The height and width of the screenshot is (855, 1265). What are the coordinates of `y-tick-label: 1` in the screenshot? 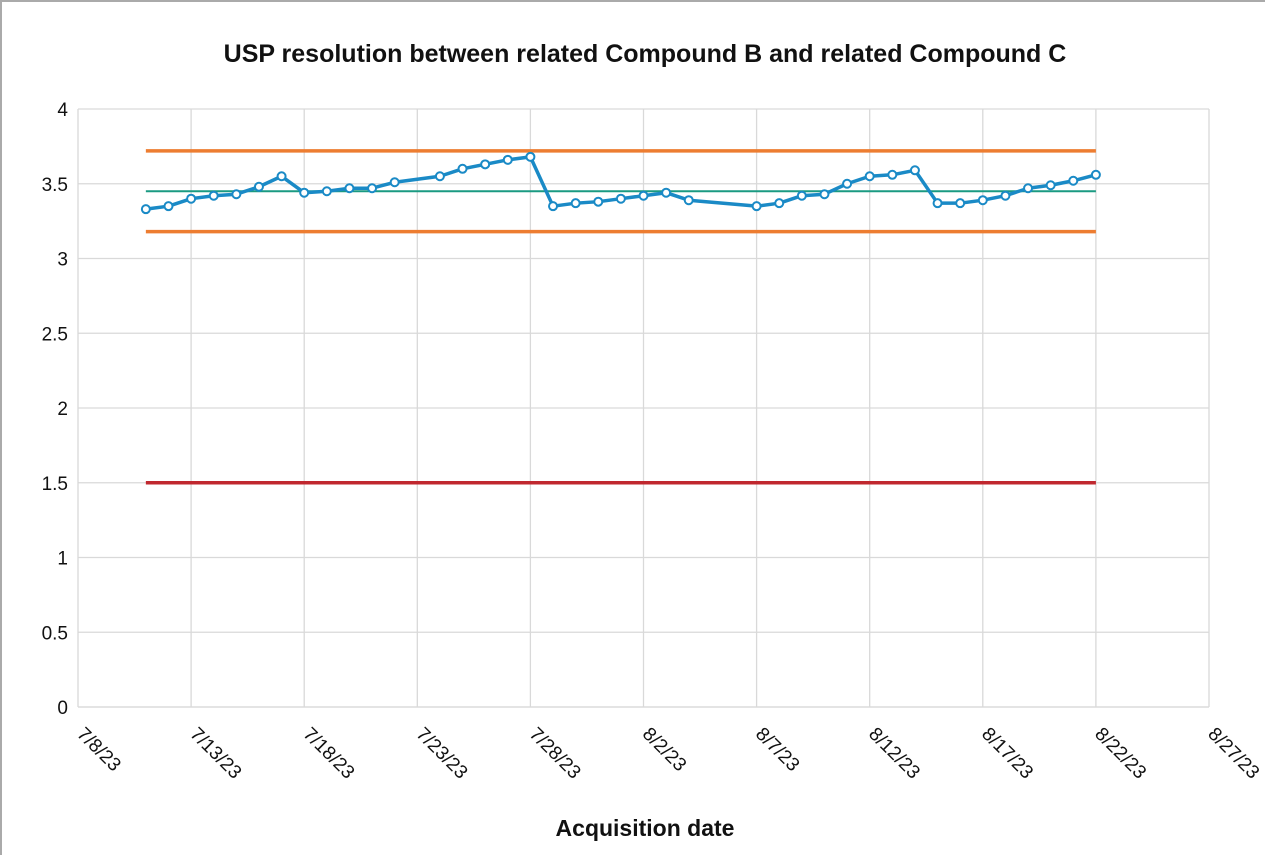 It's located at (62, 559).